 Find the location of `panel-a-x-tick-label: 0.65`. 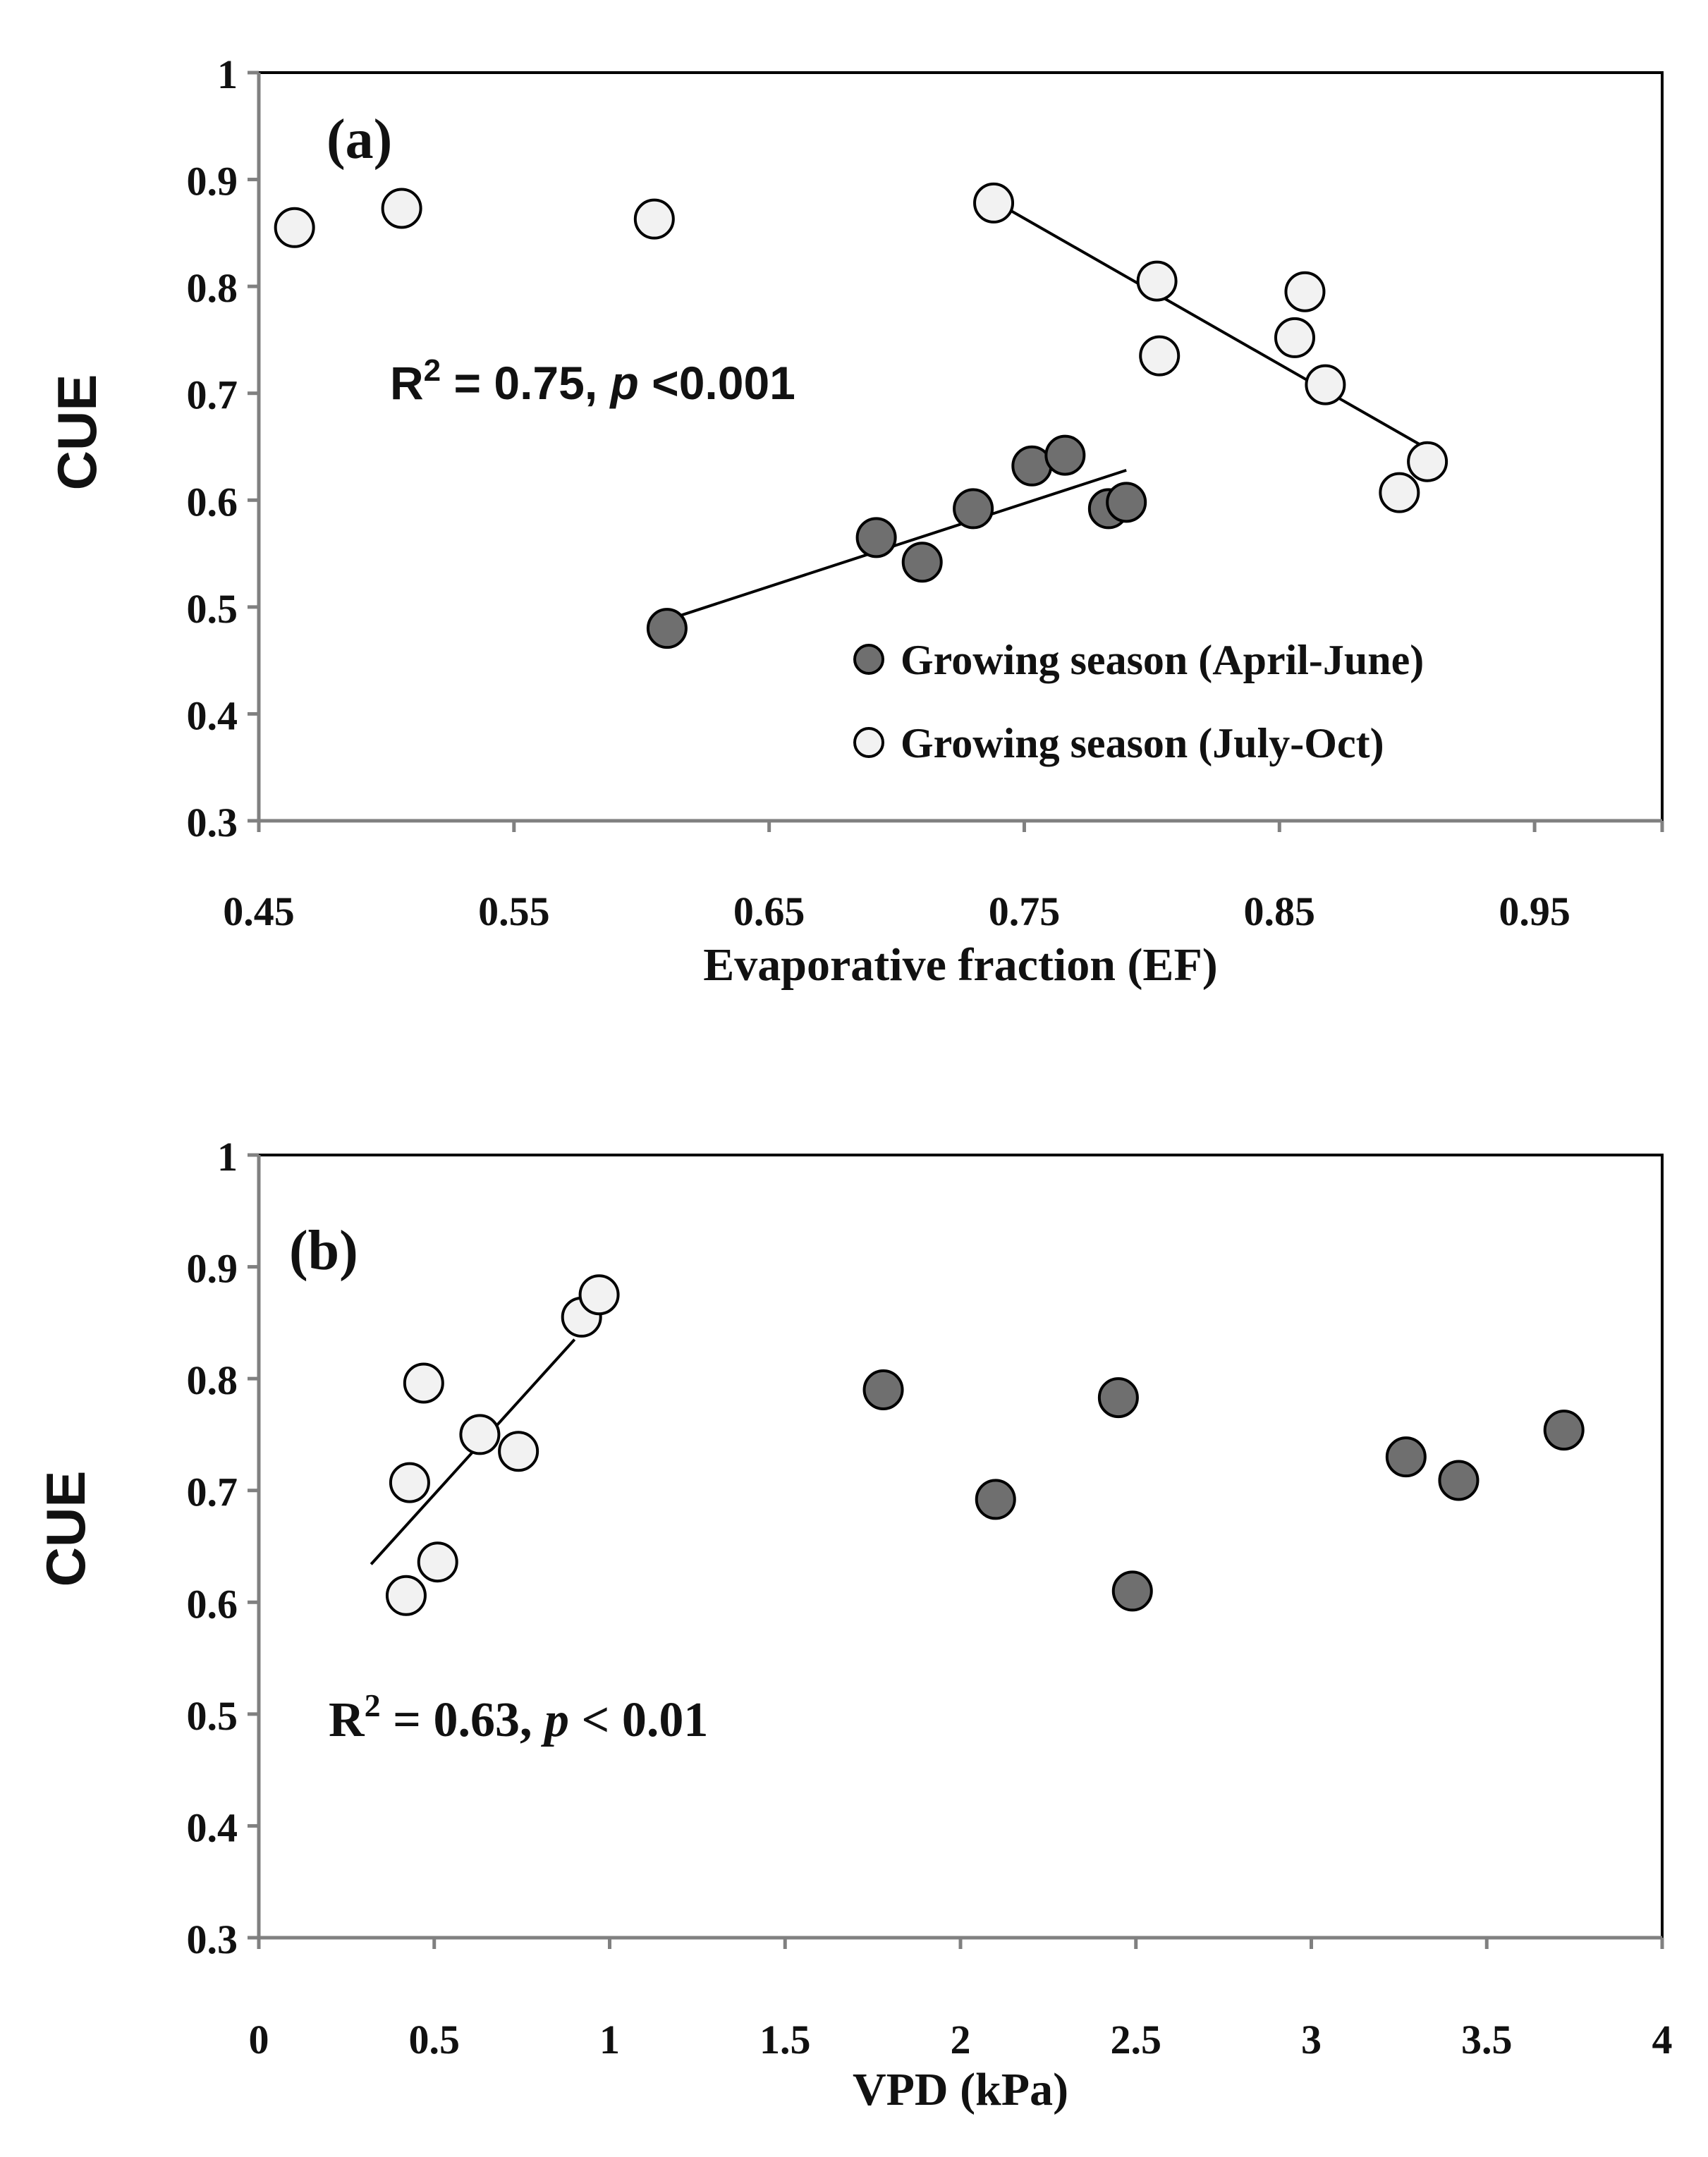

panel-a-x-tick-label: 0.65 is located at coordinates (769, 911).